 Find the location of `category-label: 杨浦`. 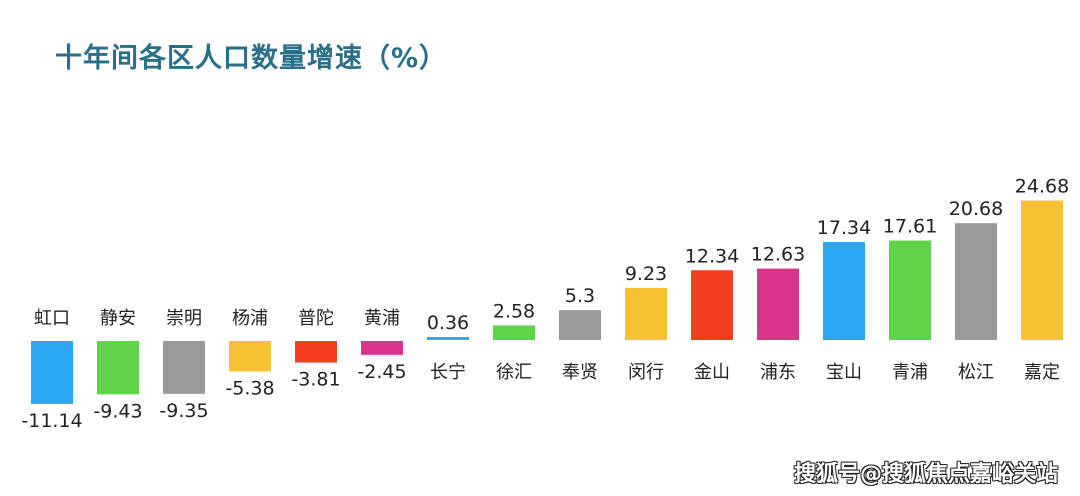

category-label: 杨浦 is located at coordinates (250, 318).